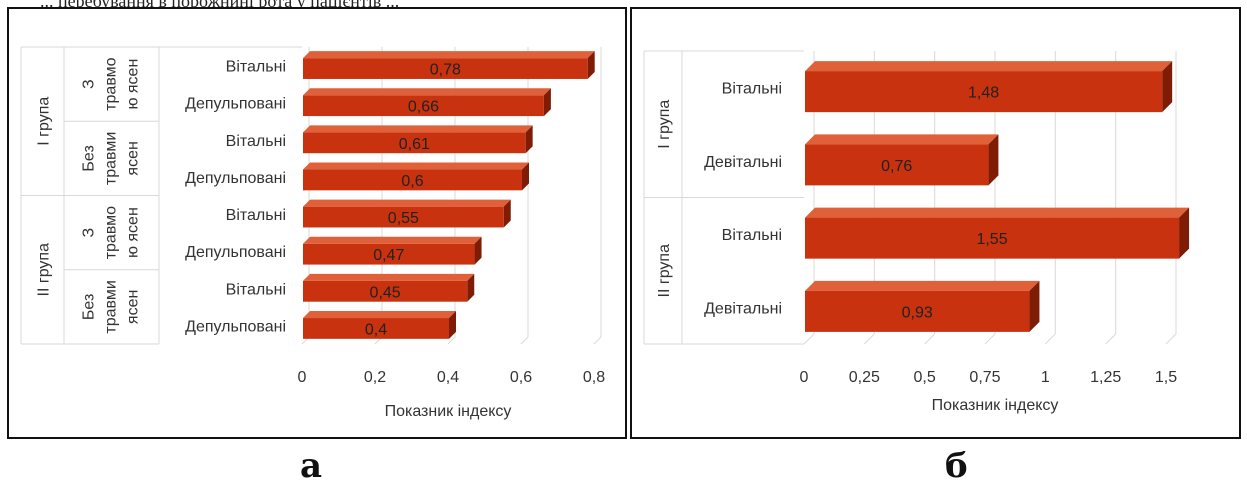  I want to click on bar: 0,66, so click(427, 102).